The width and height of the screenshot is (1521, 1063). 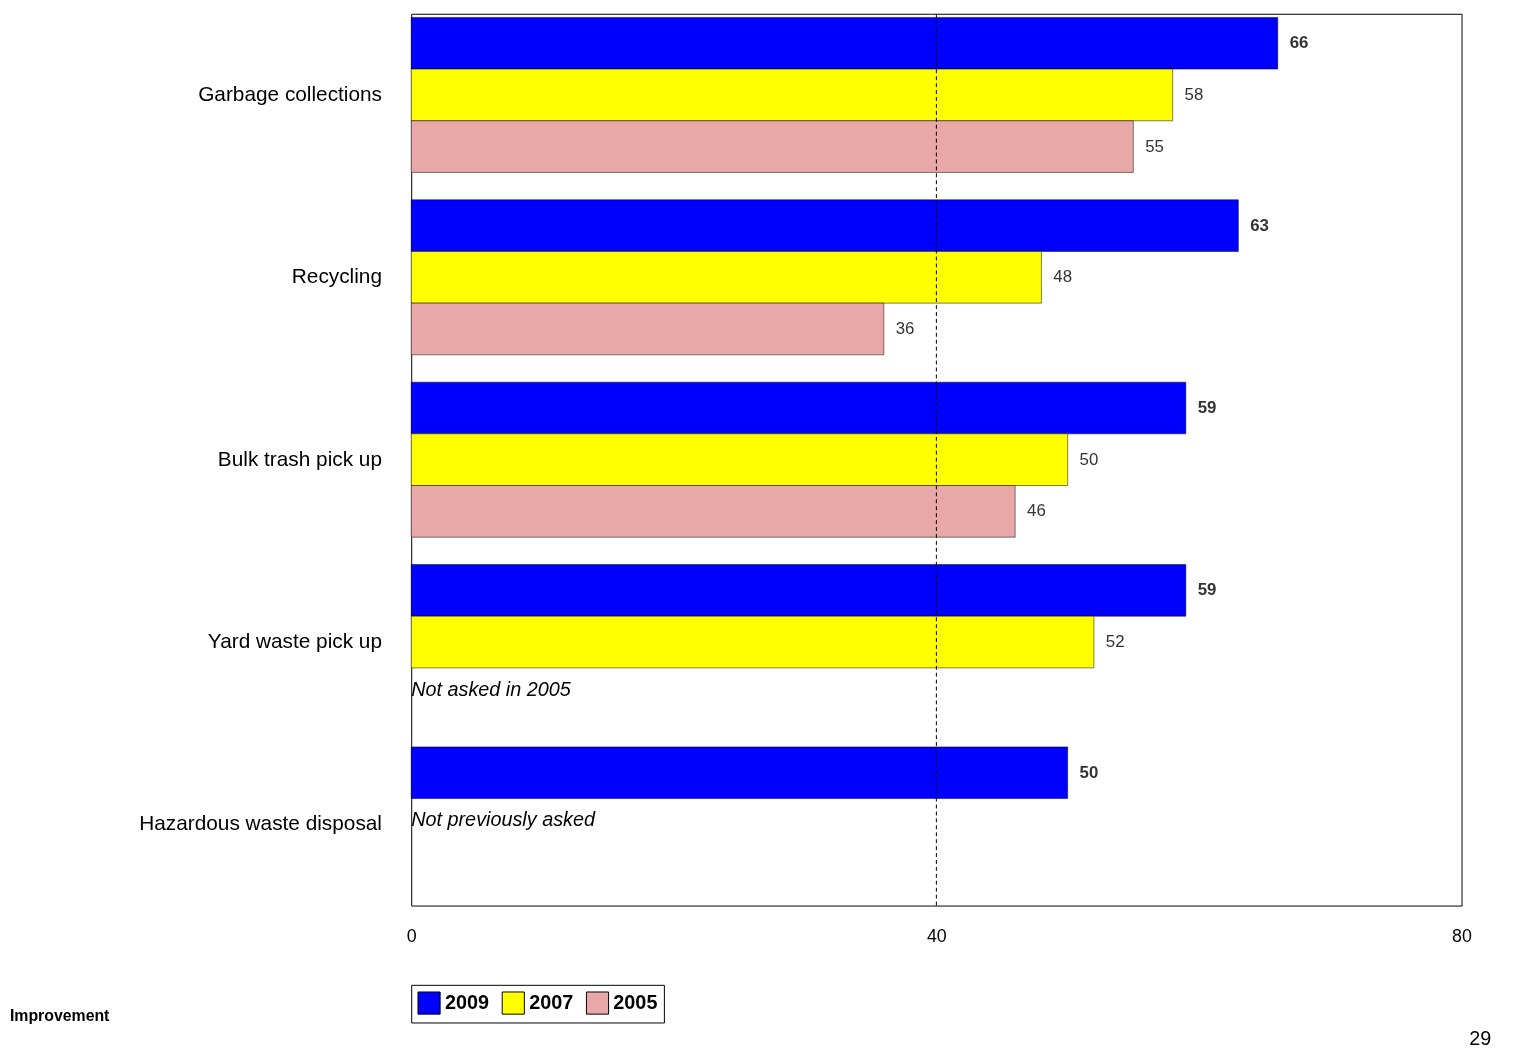 I want to click on annotation: Not asked in 2005, so click(x=491, y=688).